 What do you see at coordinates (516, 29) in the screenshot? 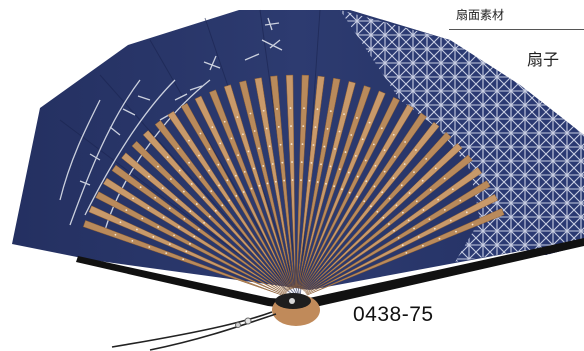
I see `header-divider` at bounding box center [516, 29].